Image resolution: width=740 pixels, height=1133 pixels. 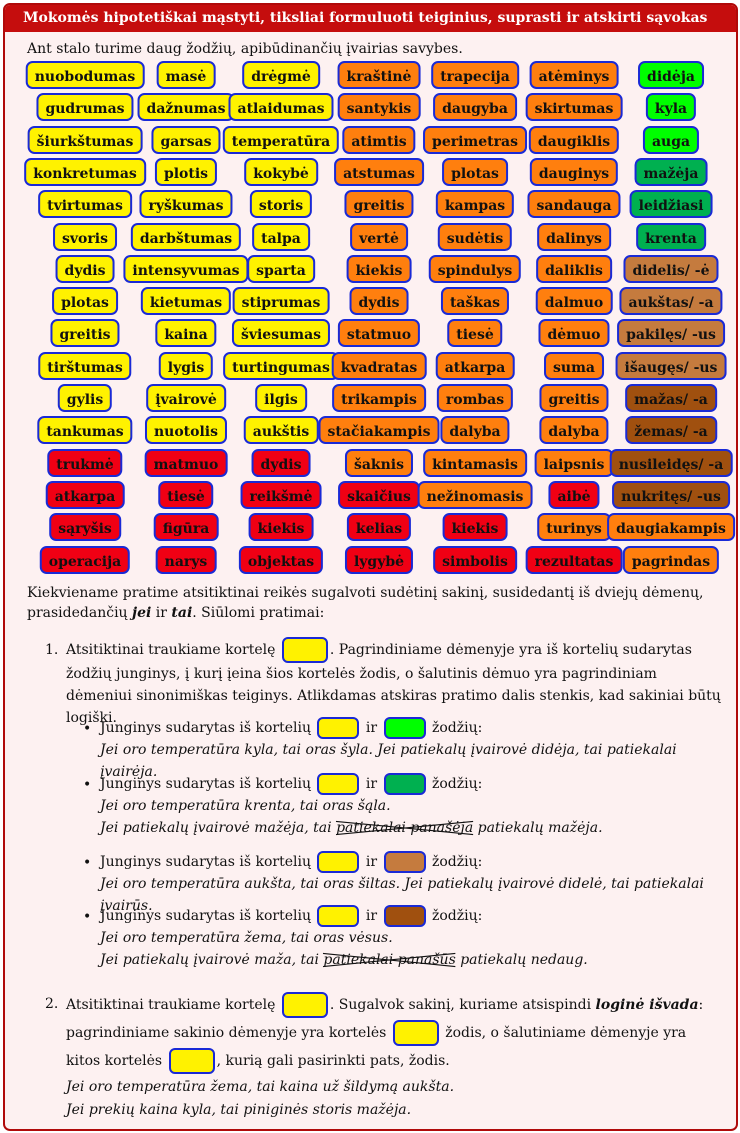 What do you see at coordinates (671, 462) in the screenshot?
I see `word-card: nusileidęs/ -a` at bounding box center [671, 462].